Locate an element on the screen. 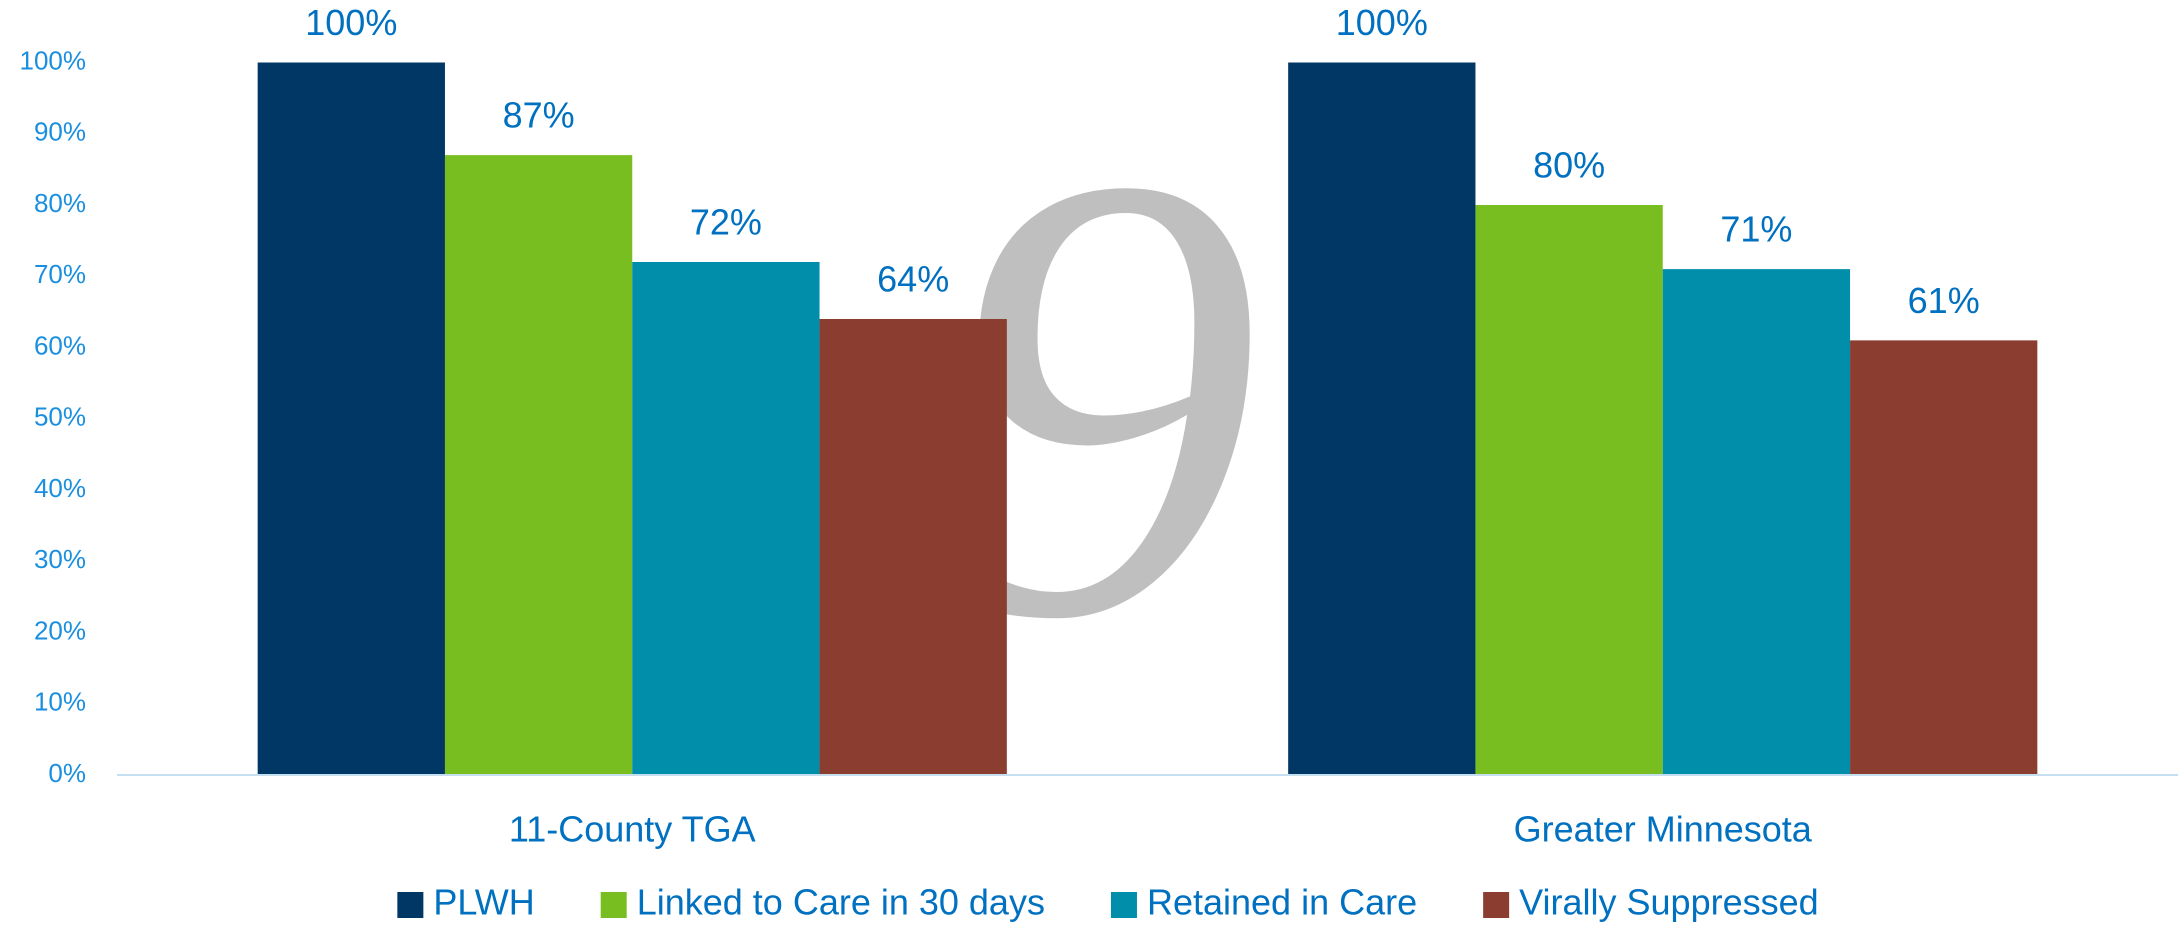 Image resolution: width=2178 pixels, height=927 pixels. y-tick-label: 30% is located at coordinates (60, 559).